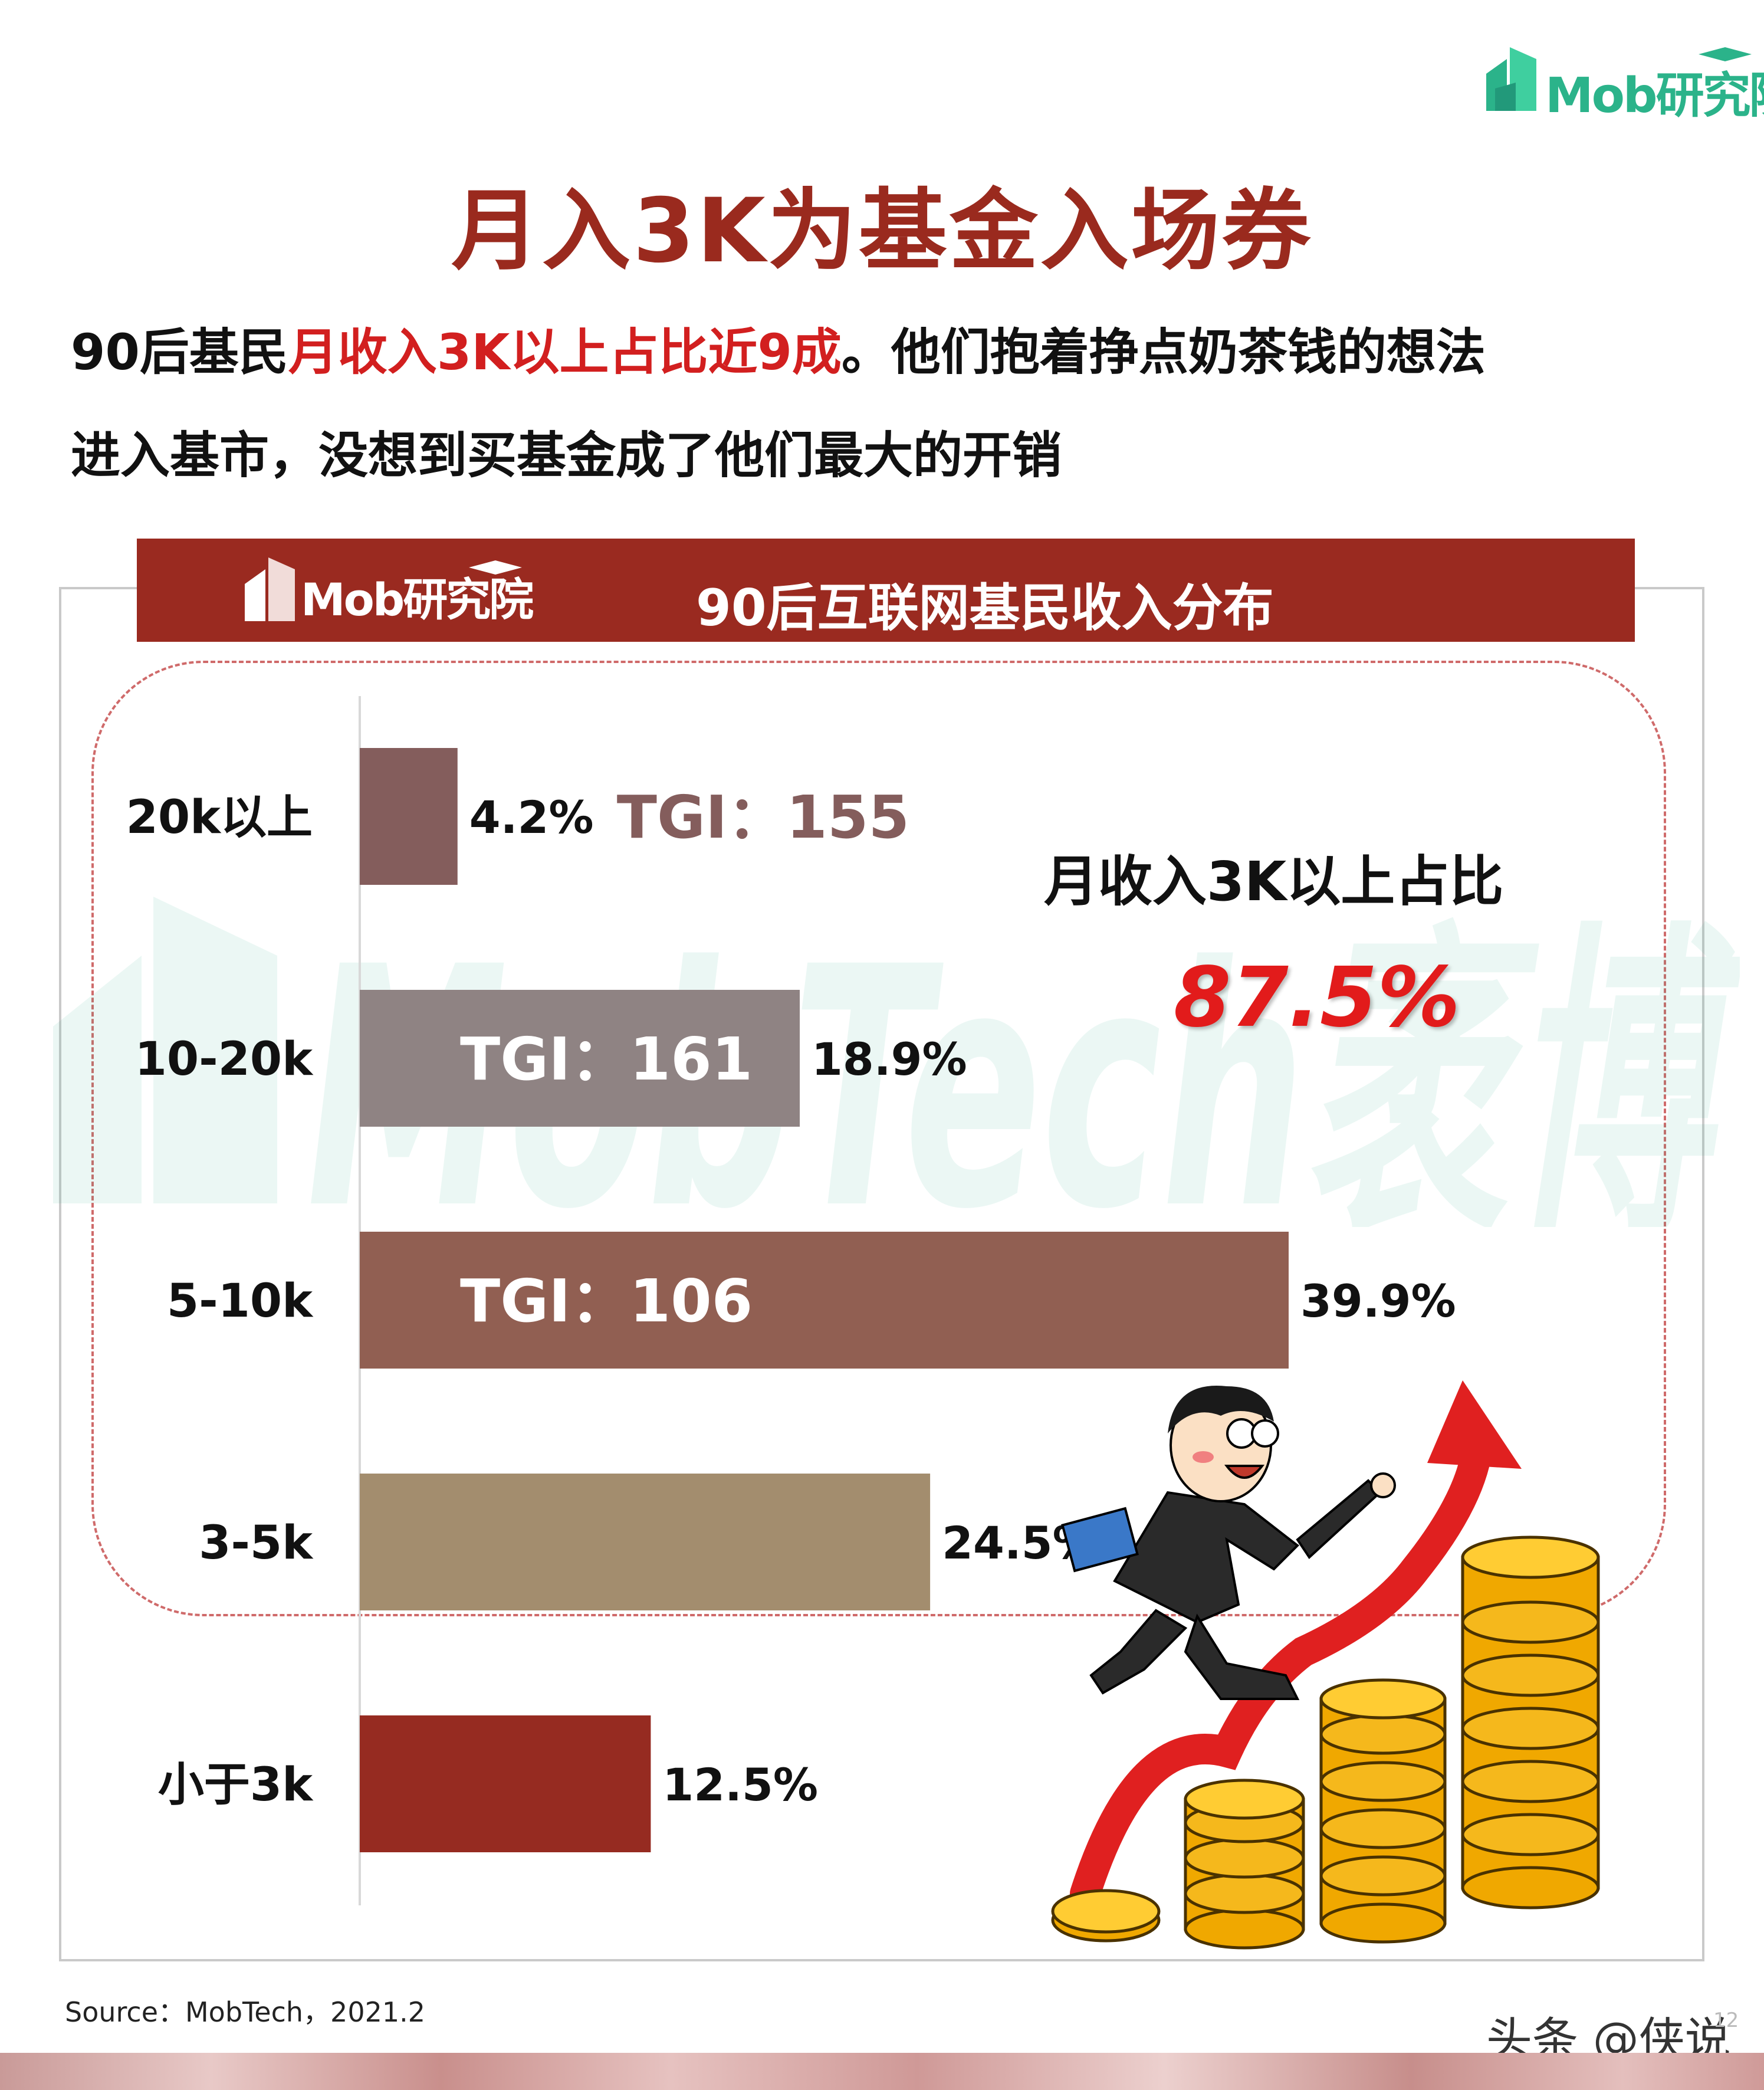  Describe the element at coordinates (1378, 1301) in the screenshot. I see `value-label: 39.9%` at that location.